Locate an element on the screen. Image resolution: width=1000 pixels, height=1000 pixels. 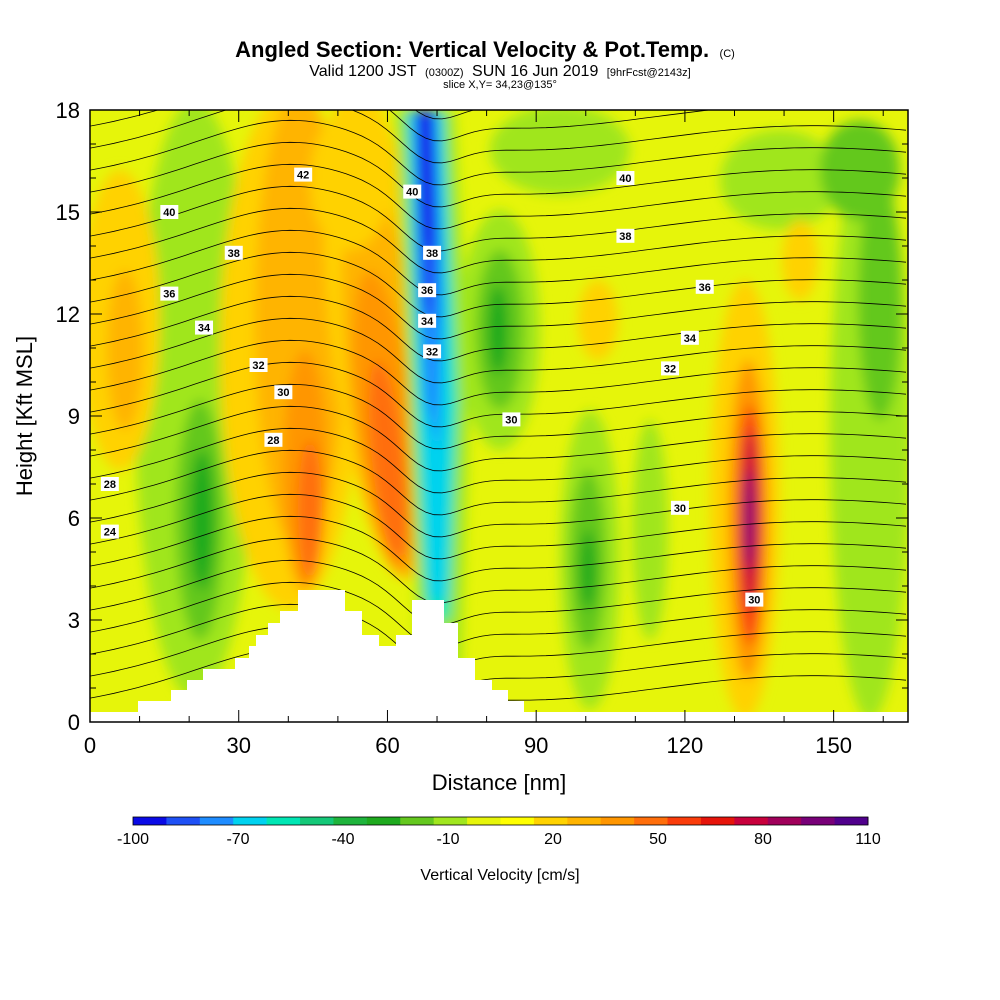
colorbar-tick-label: -70 is located at coordinates (237, 839).